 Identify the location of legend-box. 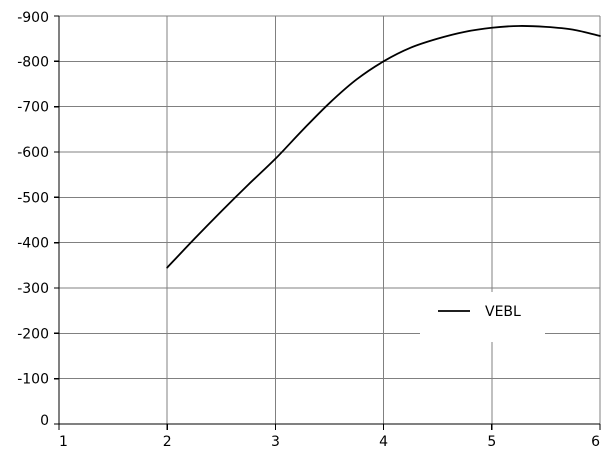
(482, 317).